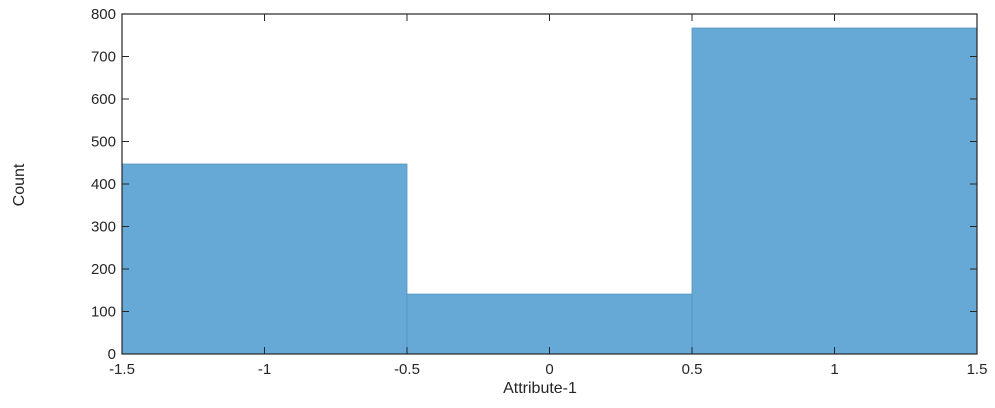 The image size is (995, 408). Describe the element at coordinates (122, 369) in the screenshot. I see `x-tick-label: -1.5` at that location.